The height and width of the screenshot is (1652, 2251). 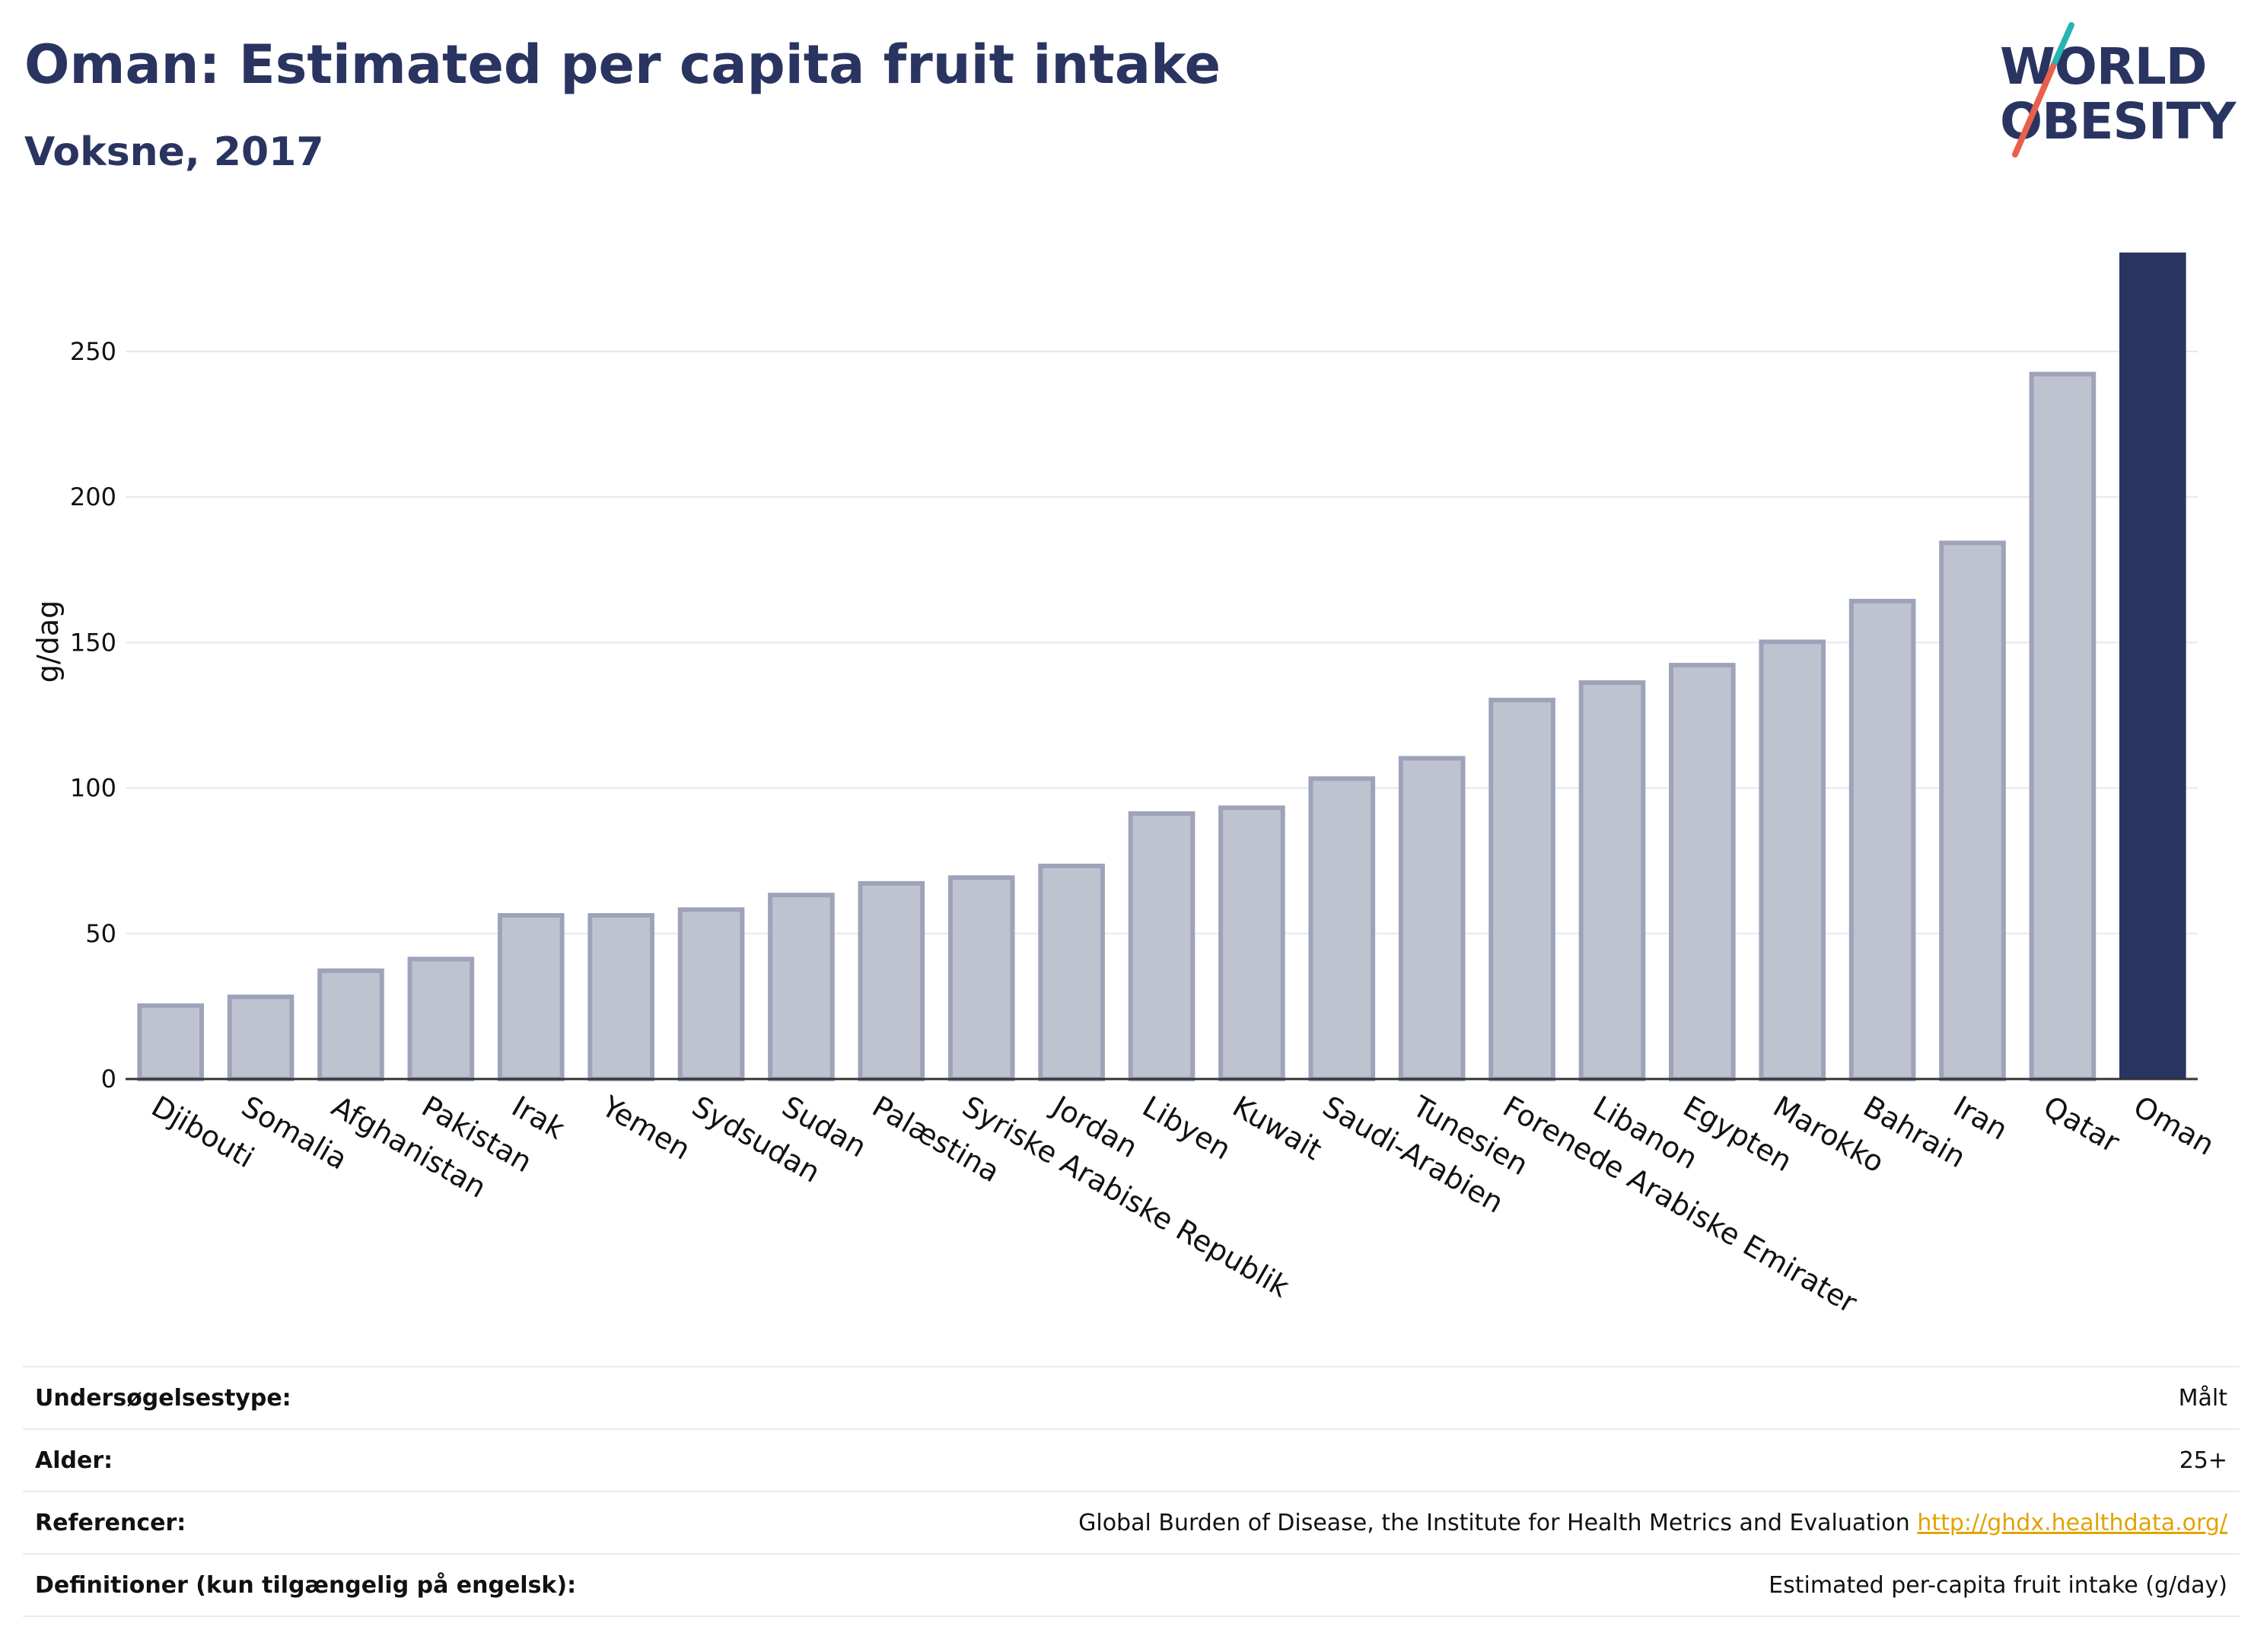 What do you see at coordinates (2104, 66) in the screenshot?
I see `logo-word-1: WORLD` at bounding box center [2104, 66].